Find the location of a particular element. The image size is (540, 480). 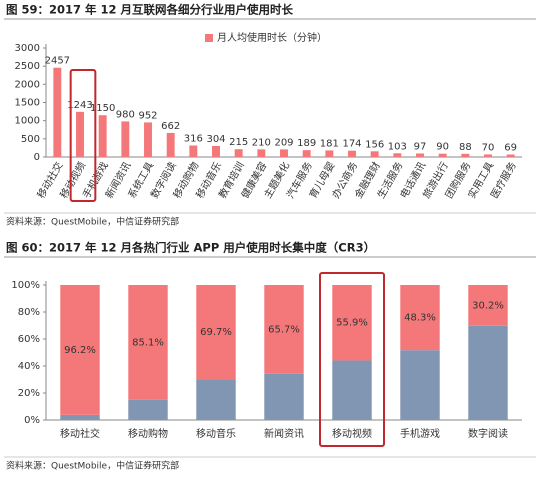

y-tick-label: 0% is located at coordinates (32, 420).